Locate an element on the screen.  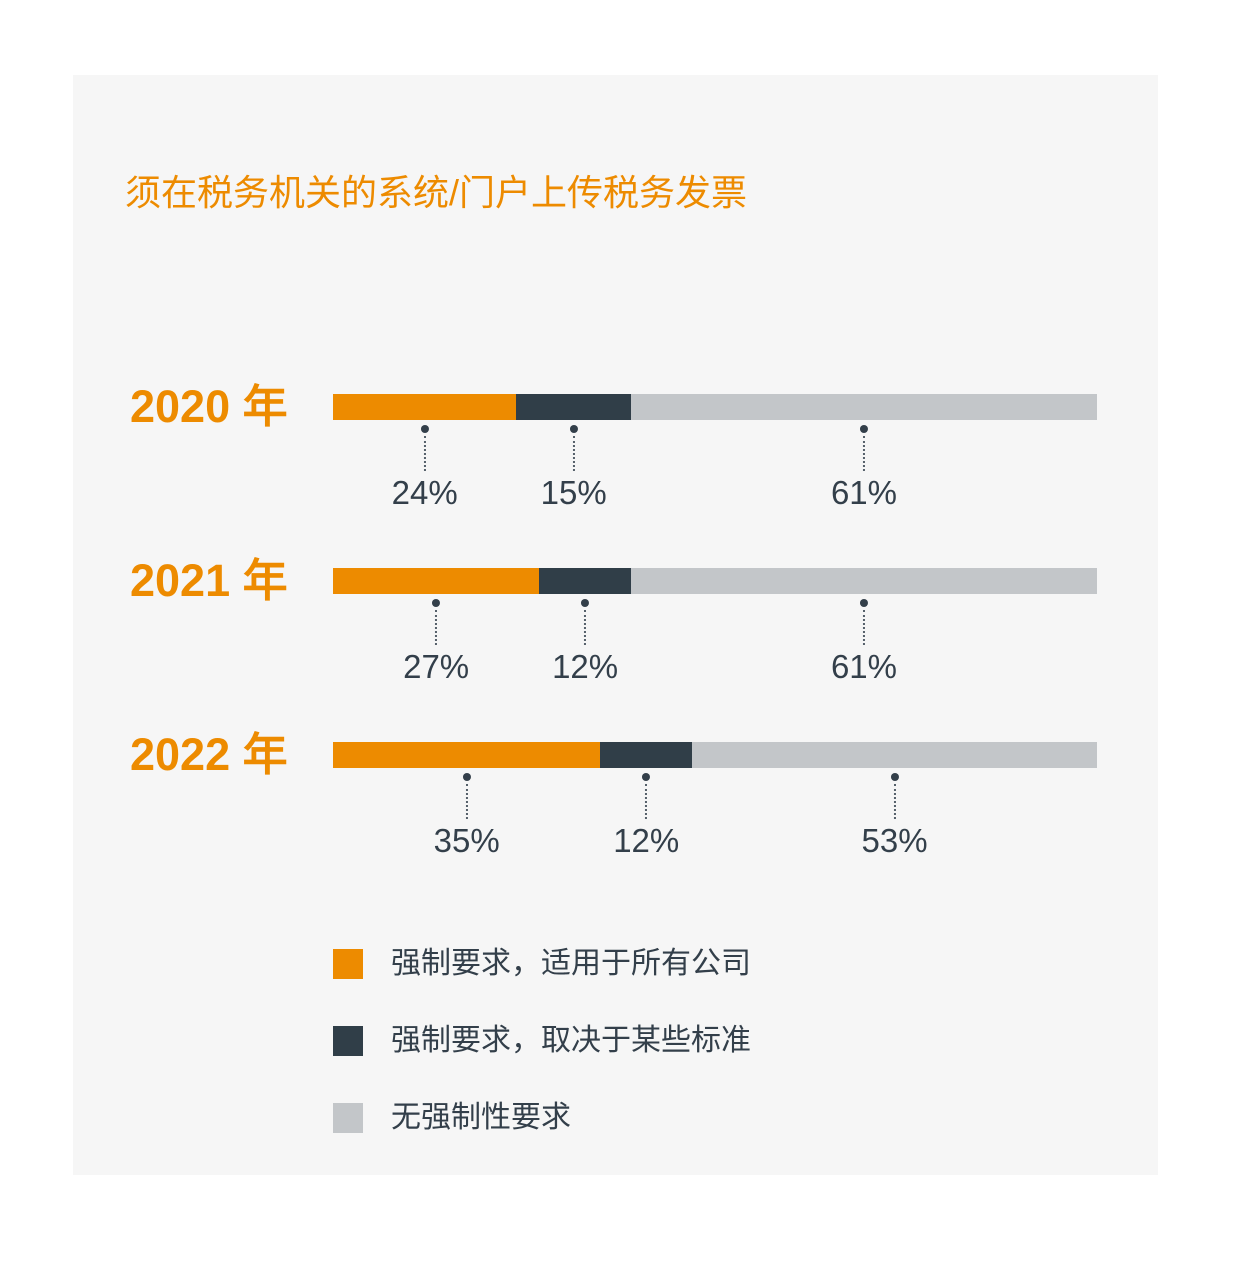
chart-row: 2021 年 27% 12% 61% is located at coordinates (611, 648).